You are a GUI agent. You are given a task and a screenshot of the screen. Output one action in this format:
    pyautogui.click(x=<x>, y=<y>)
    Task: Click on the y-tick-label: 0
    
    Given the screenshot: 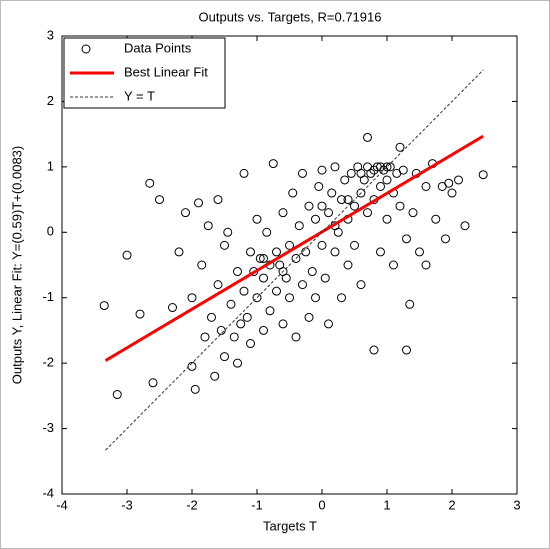 What is the action you would take?
    pyautogui.click(x=50, y=231)
    